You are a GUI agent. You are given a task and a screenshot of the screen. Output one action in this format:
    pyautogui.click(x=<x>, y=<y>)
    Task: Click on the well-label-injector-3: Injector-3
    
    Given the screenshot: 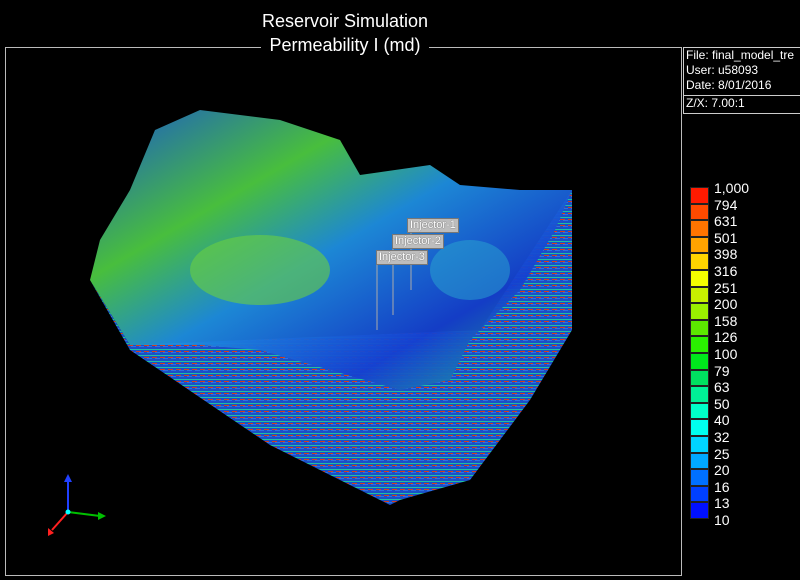 What is the action you would take?
    pyautogui.click(x=402, y=257)
    